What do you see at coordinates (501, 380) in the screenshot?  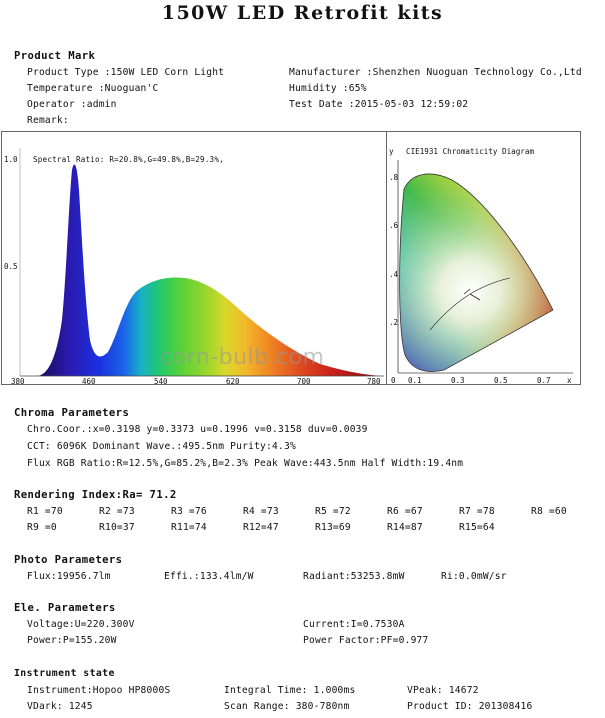 I see `cie-x-tick: 0.5` at bounding box center [501, 380].